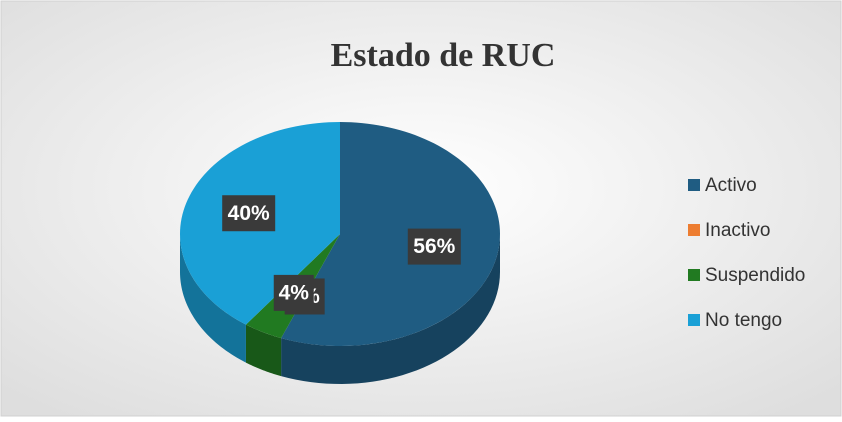 The image size is (842, 422). Describe the element at coordinates (755, 275) in the screenshot. I see `legend-label: Suspendido` at that location.